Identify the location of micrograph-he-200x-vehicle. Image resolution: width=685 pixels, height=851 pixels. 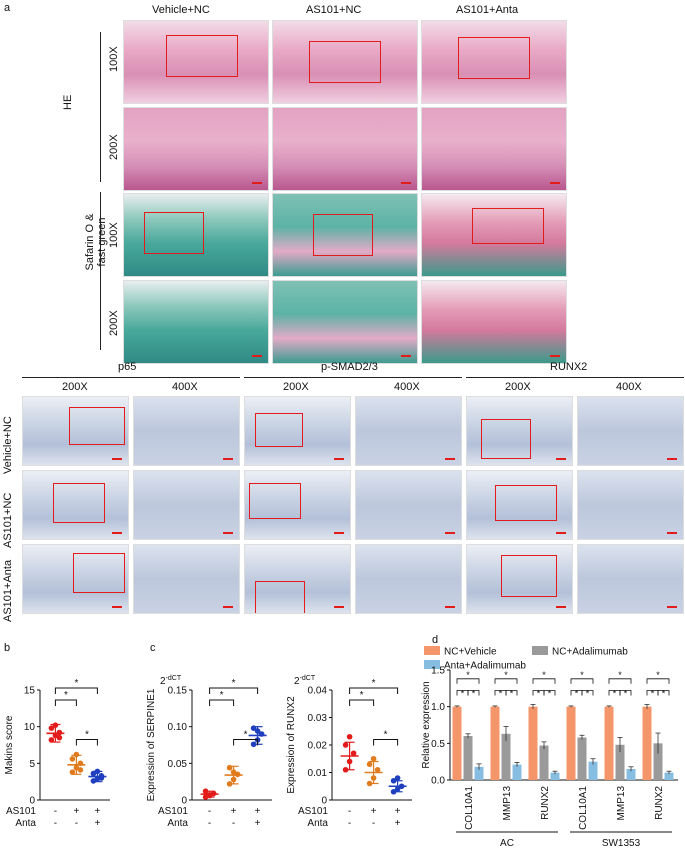
(196, 149).